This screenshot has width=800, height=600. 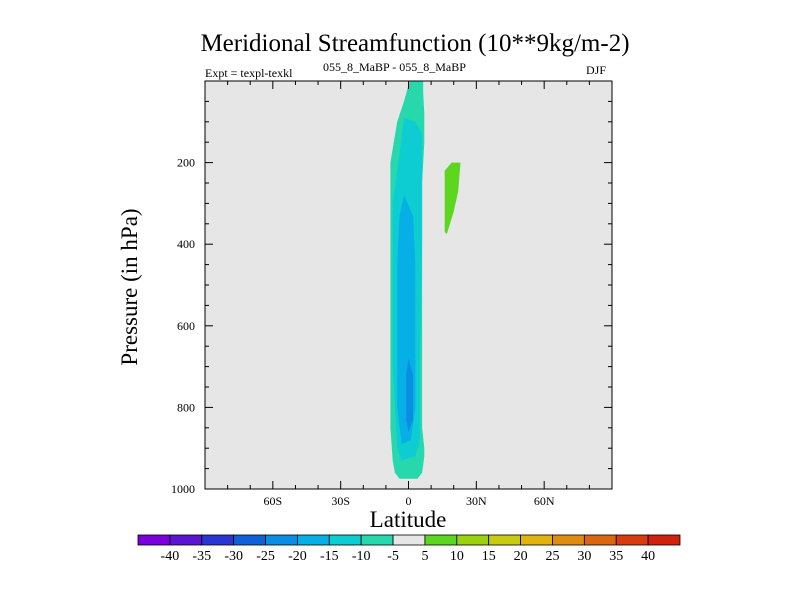 What do you see at coordinates (329, 556) in the screenshot?
I see `colorbar-label-5: -15` at bounding box center [329, 556].